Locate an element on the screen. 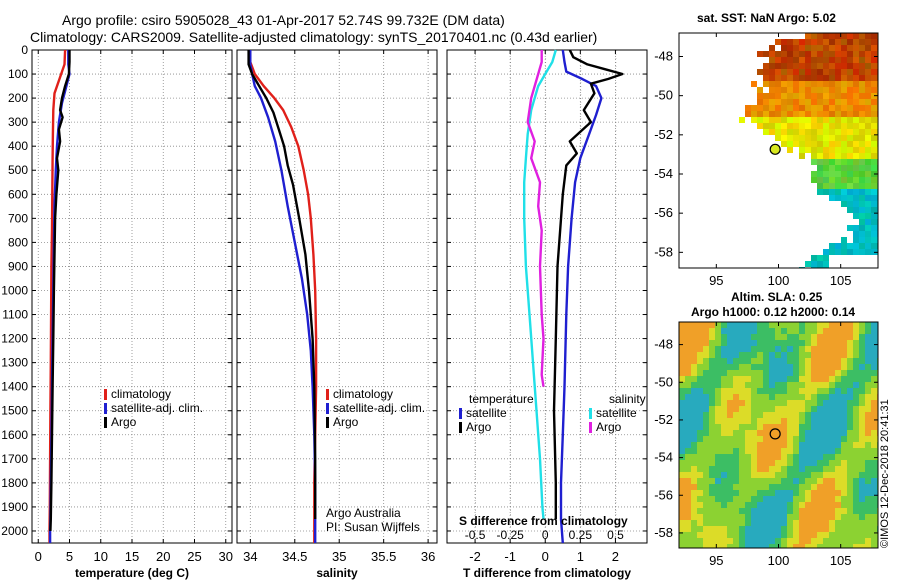  legend-swatch is located at coordinates (460, 413).